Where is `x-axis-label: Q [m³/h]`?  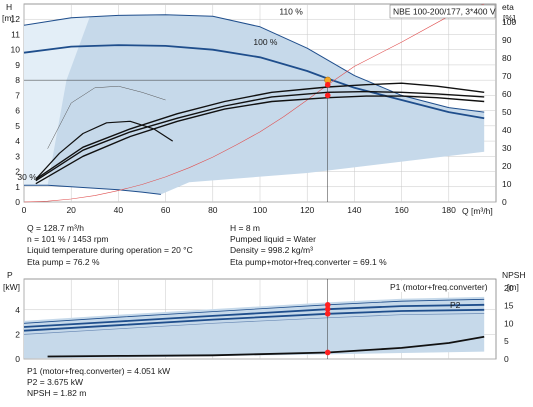
x-axis-label: Q [m³/h] is located at coordinates (477, 211).